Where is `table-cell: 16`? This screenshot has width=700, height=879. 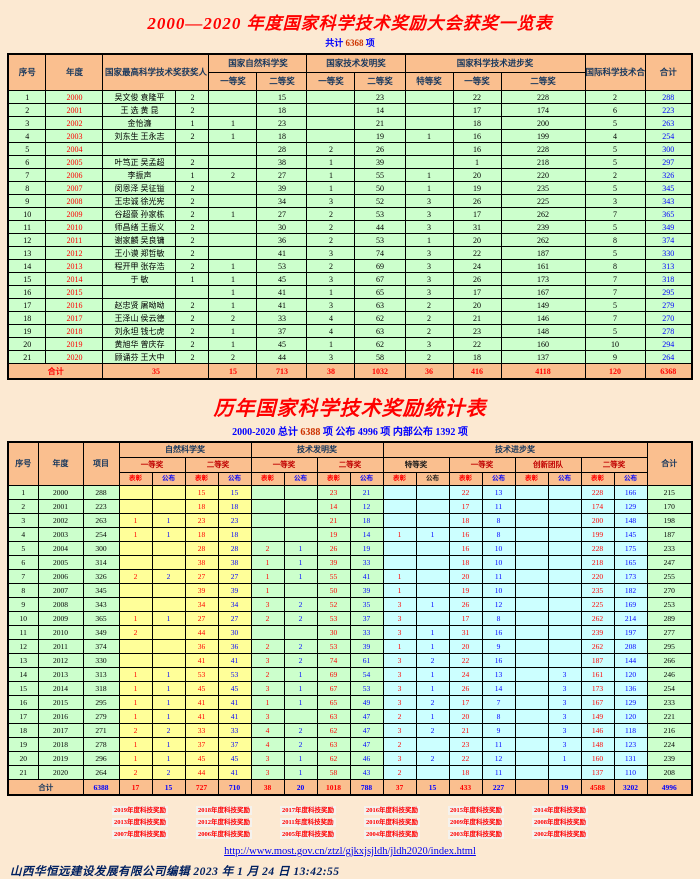
table-cell: 16 is located at coordinates (498, 660).